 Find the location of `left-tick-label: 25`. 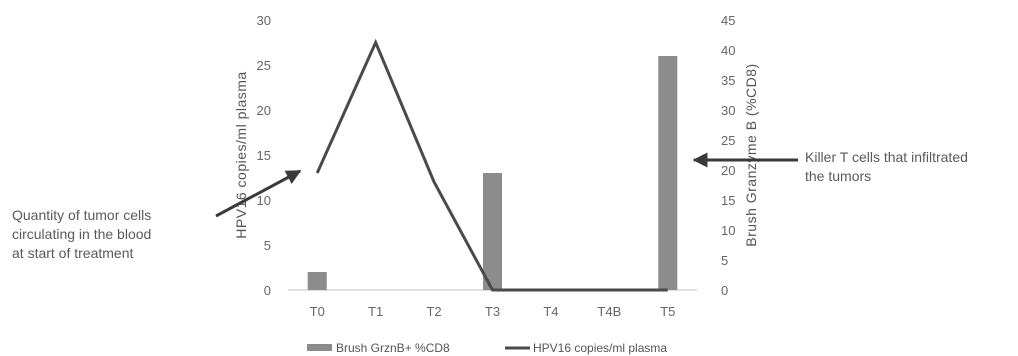

left-tick-label: 25 is located at coordinates (264, 65).